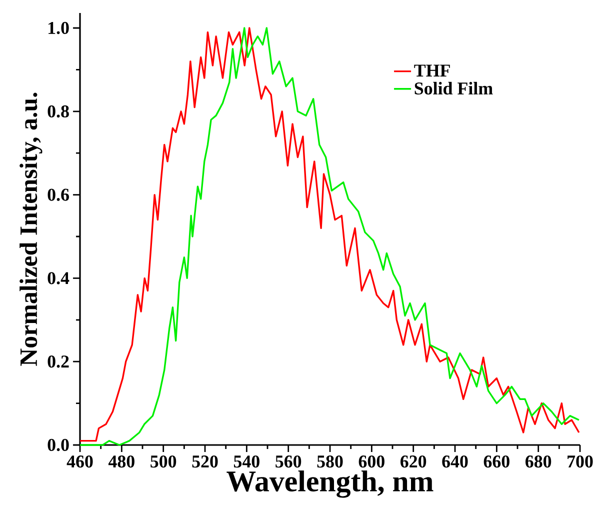 The height and width of the screenshot is (519, 601). I want to click on x-tick-label: 580, so click(330, 462).